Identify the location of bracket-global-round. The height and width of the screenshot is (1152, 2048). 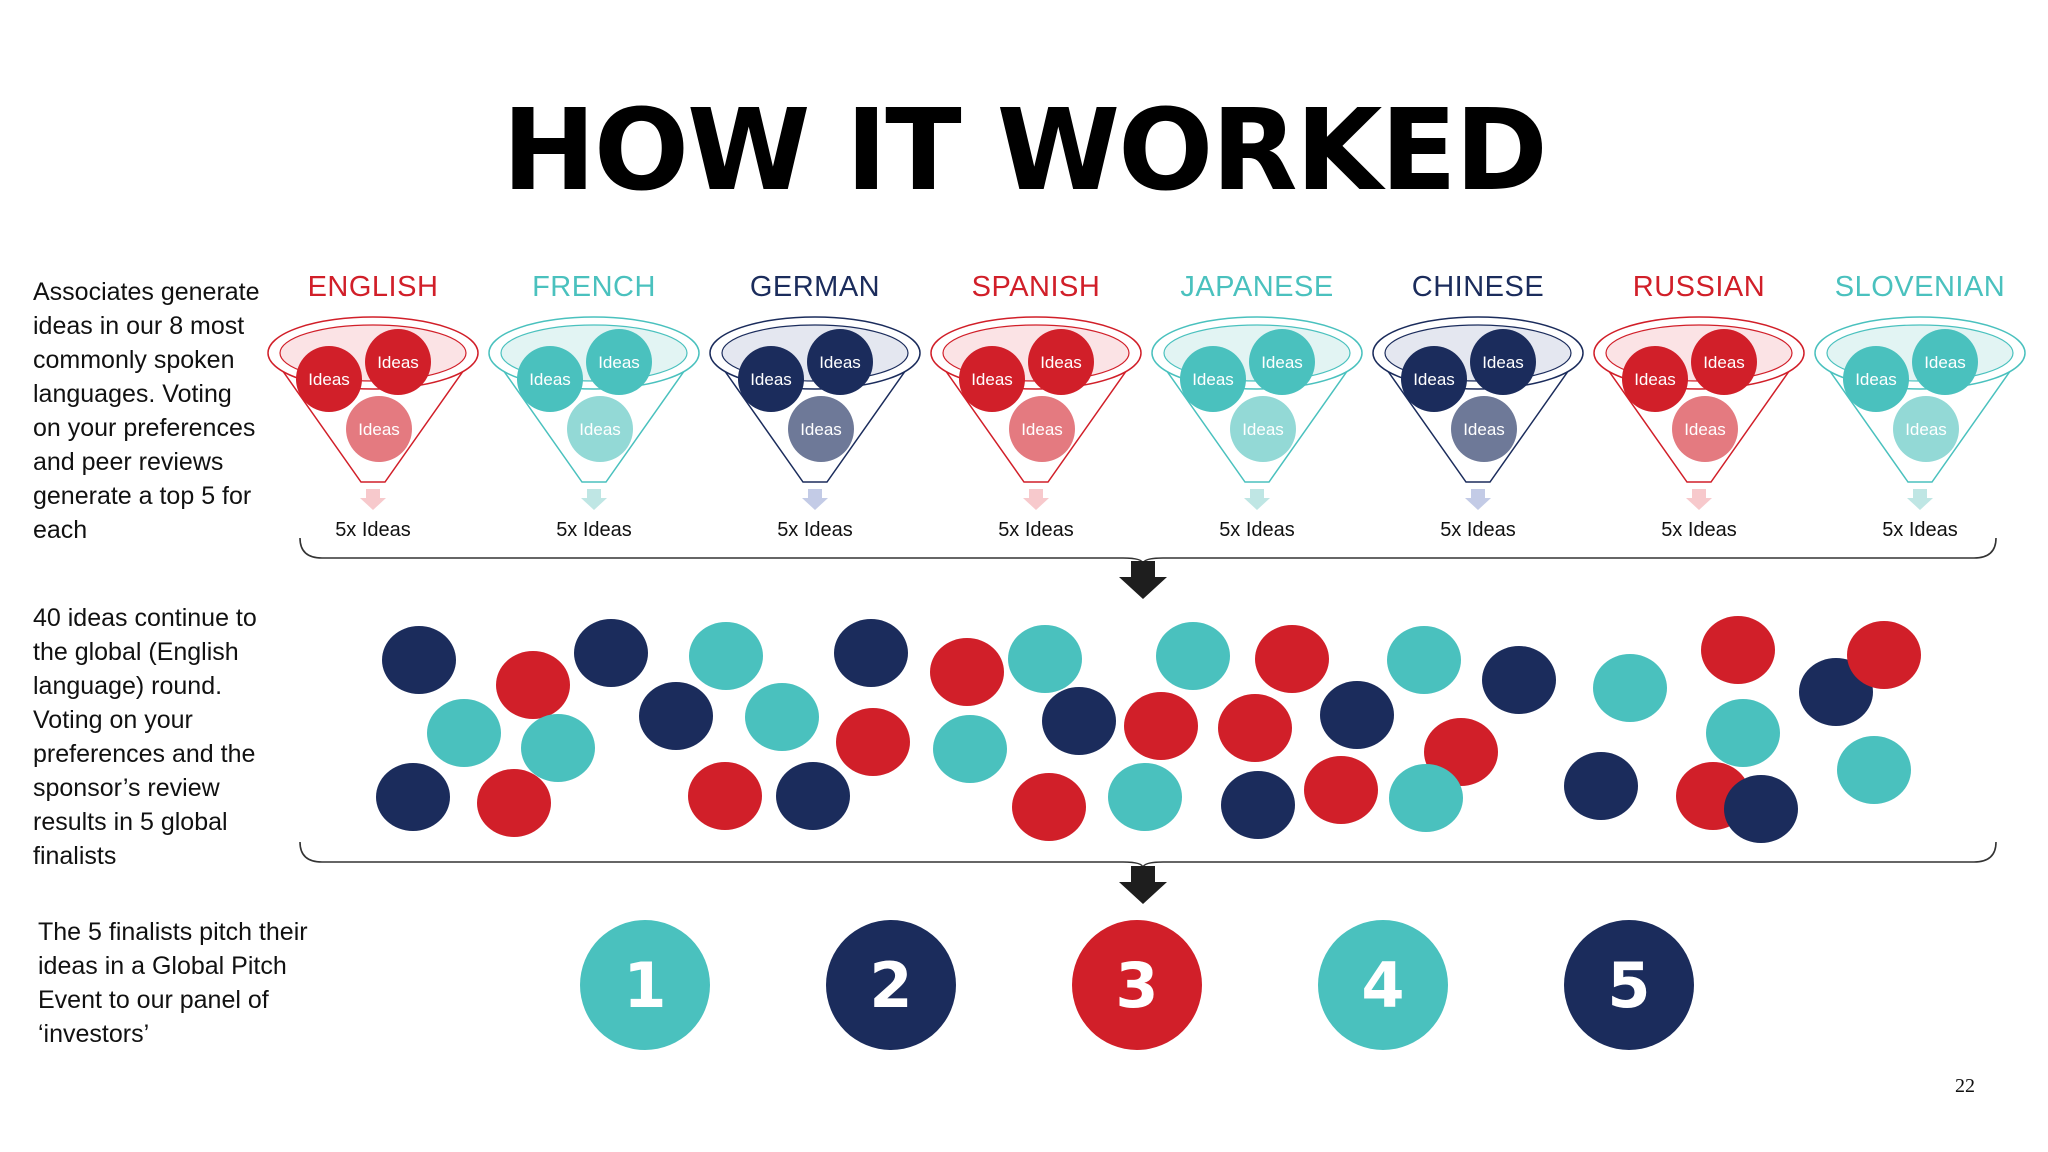
(1148, 855).